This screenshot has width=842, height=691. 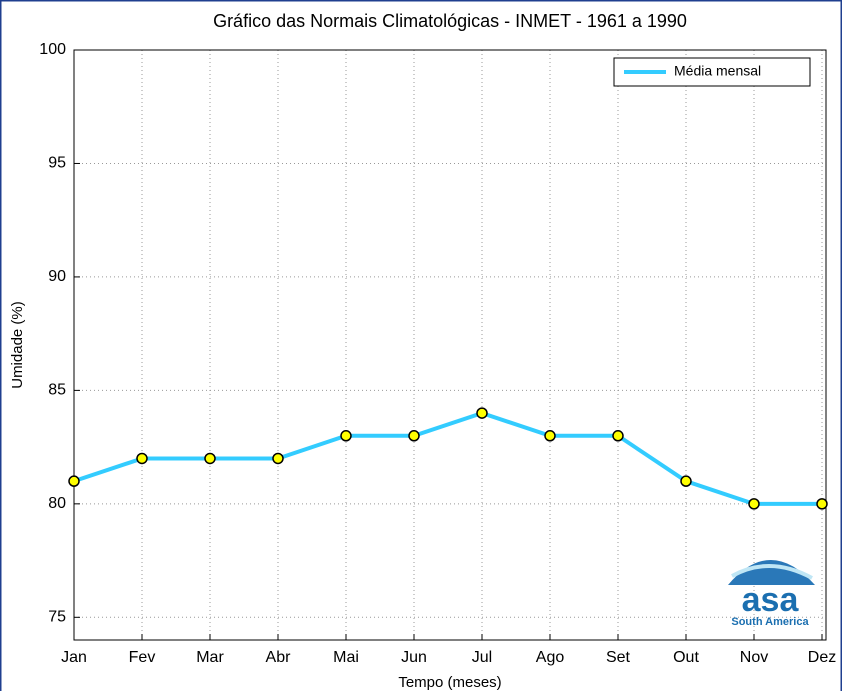 What do you see at coordinates (754, 657) in the screenshot?
I see `x-tick-label: Nov` at bounding box center [754, 657].